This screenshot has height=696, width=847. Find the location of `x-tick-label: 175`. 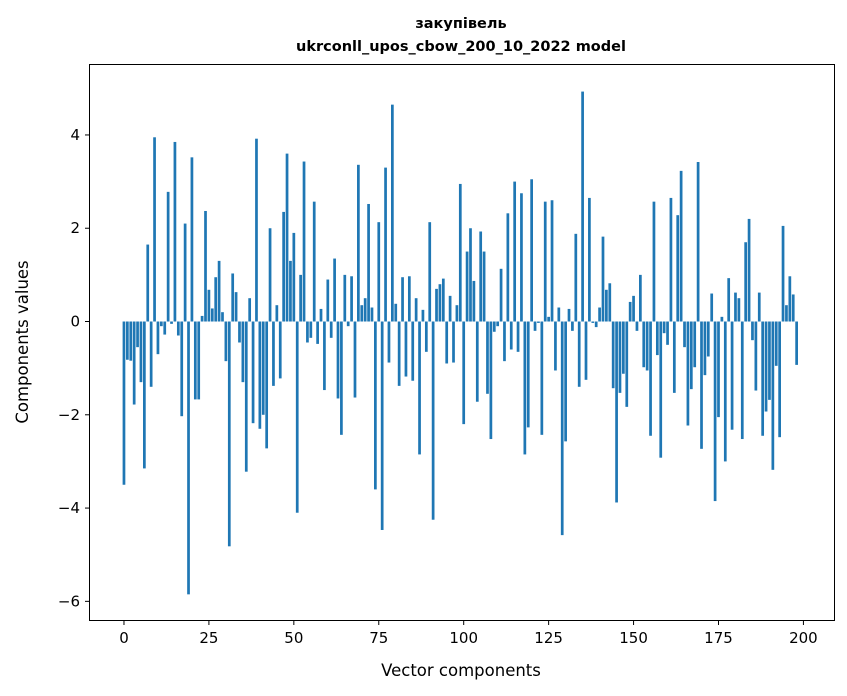

x-tick-label: 175 is located at coordinates (718, 638).